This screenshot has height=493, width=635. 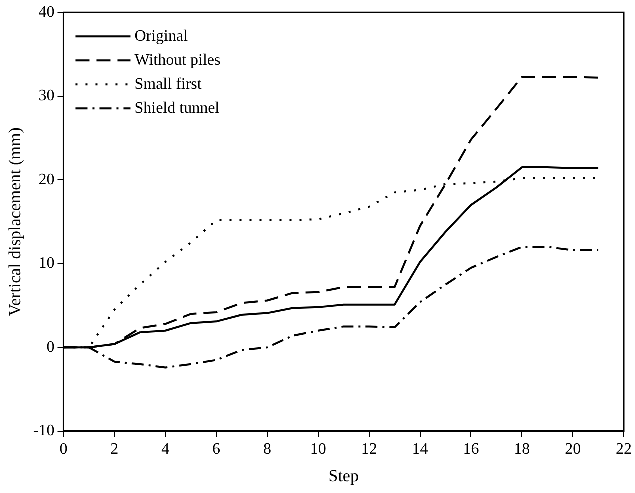 I want to click on x-tick-label: 8, so click(x=267, y=449).